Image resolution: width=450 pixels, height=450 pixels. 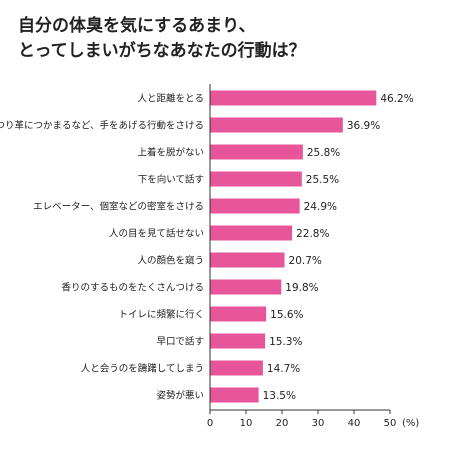 What do you see at coordinates (162, 51) in the screenshot?
I see `chart-title-line-2: とってしまいがちなあなたの行動は？` at bounding box center [162, 51].